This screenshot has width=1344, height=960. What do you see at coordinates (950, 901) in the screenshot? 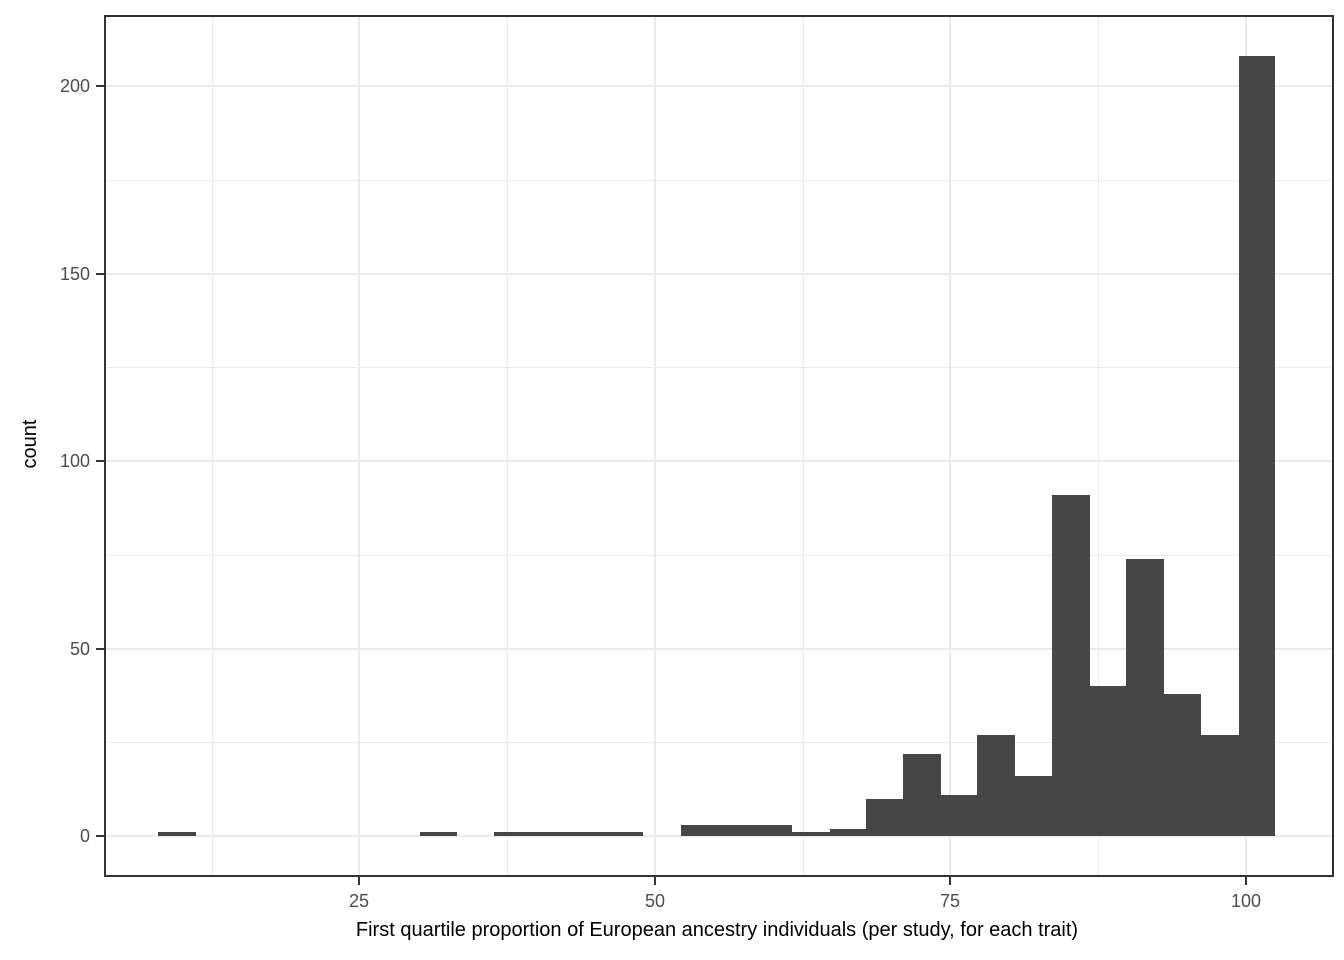
I see `x-tick-label: 75` at bounding box center [950, 901].